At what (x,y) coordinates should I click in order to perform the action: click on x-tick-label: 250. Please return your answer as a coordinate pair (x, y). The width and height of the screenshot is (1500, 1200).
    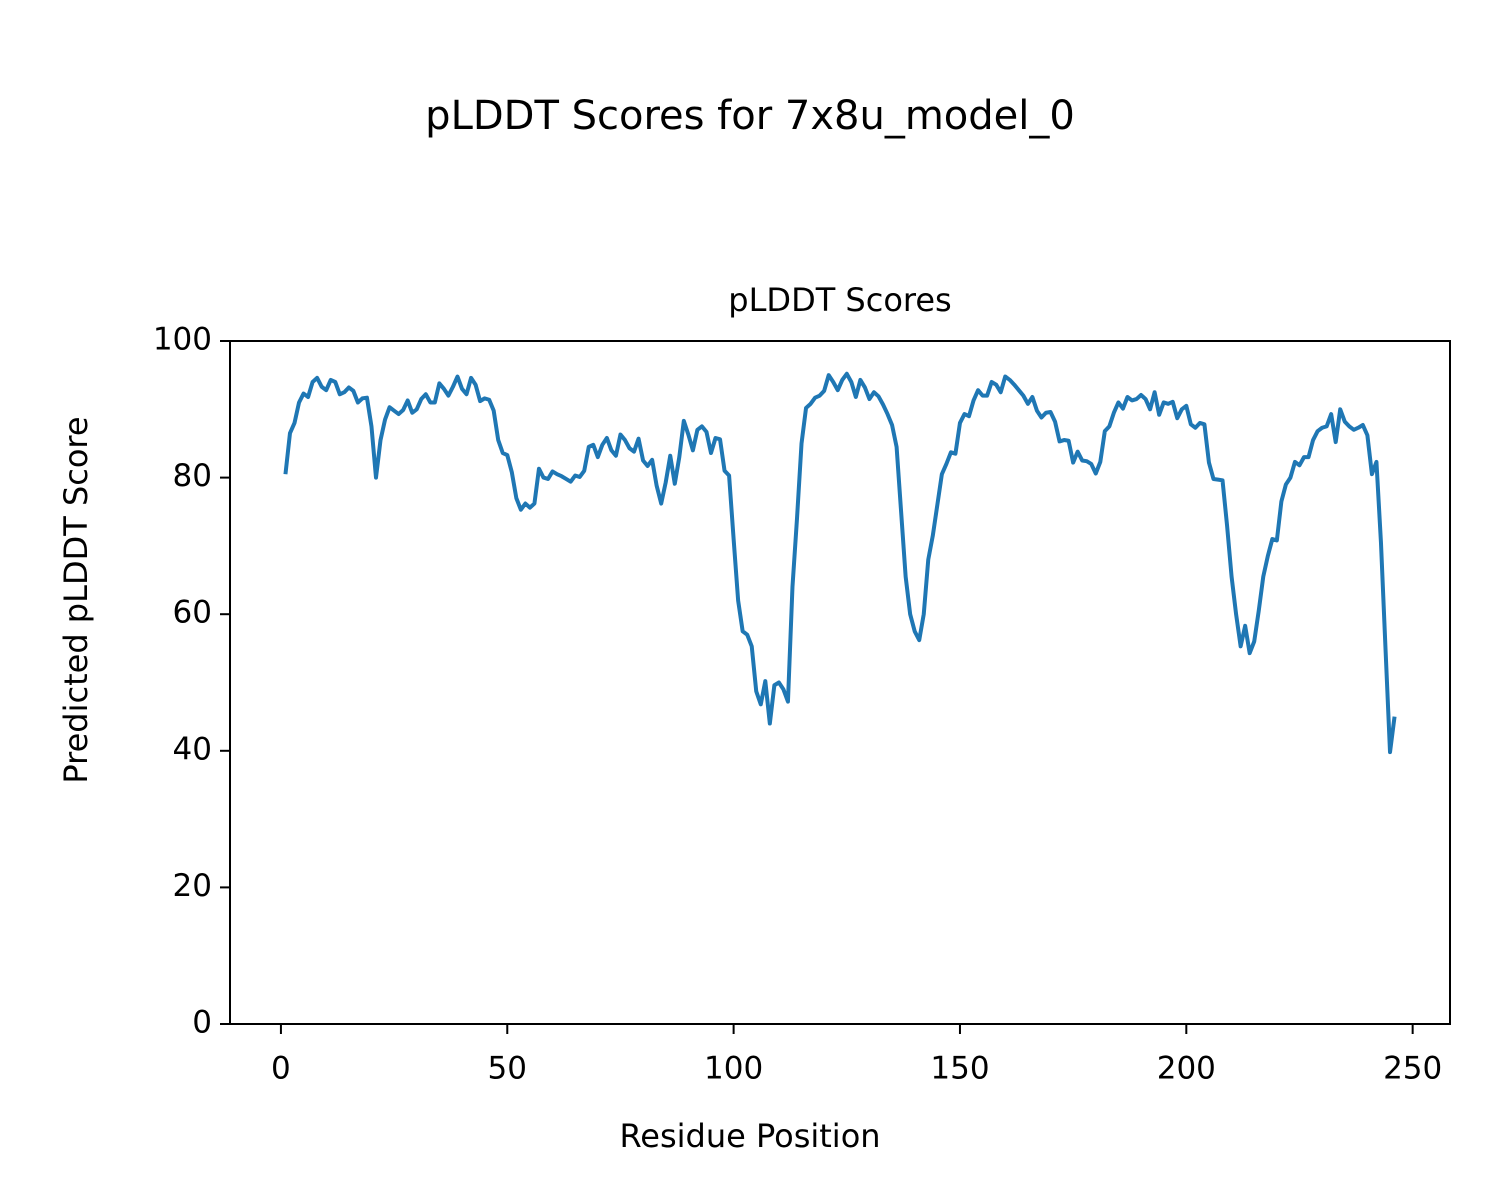
    Looking at the image, I should click on (1412, 1069).